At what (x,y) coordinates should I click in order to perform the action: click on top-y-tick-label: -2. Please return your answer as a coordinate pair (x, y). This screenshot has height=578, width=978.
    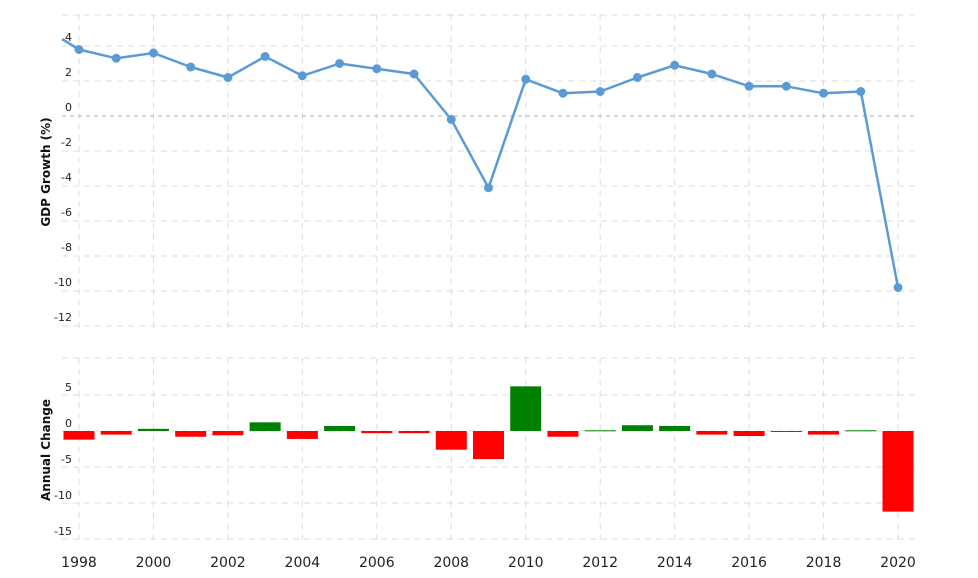
    Looking at the image, I should click on (66, 142).